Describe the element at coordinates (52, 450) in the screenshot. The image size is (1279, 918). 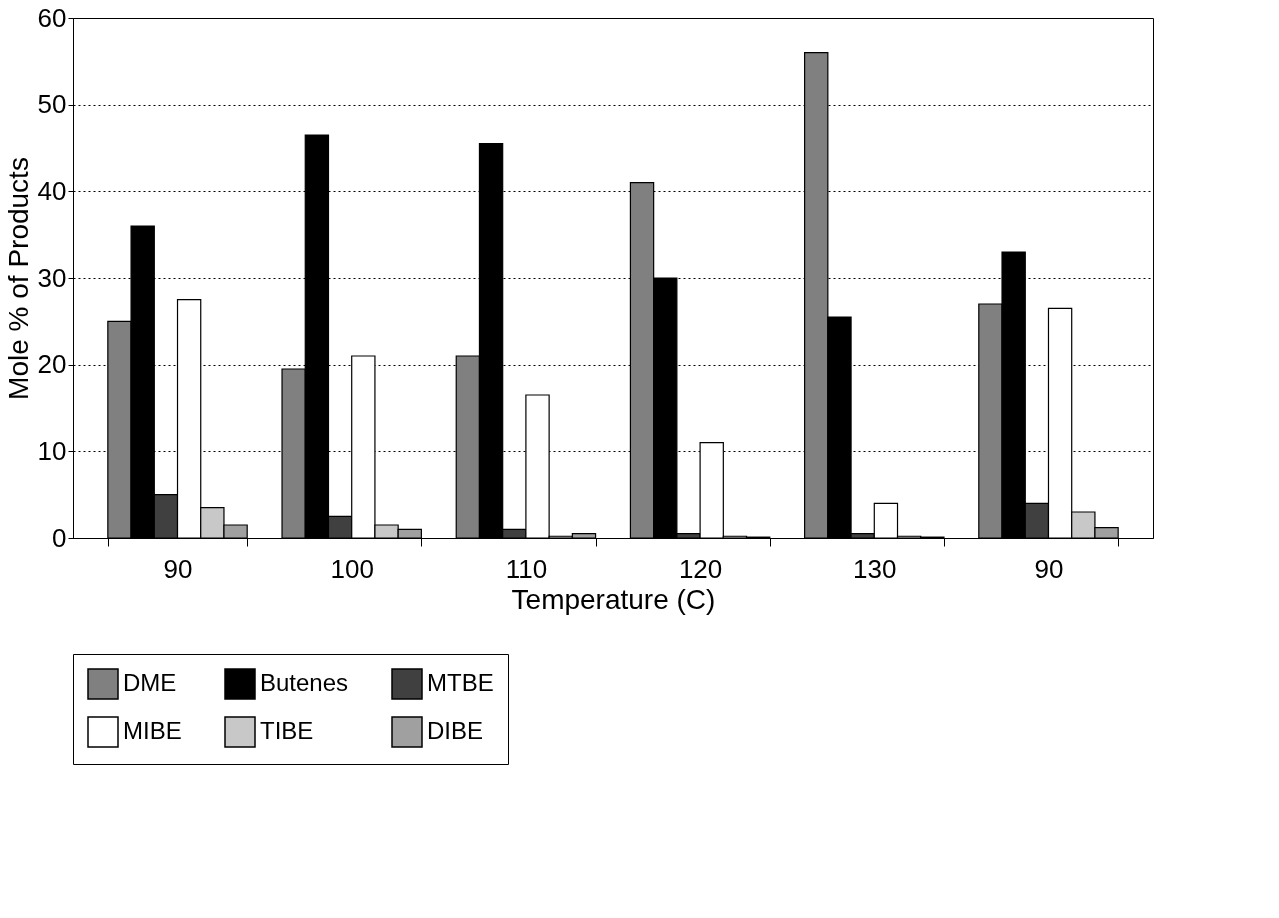
I see `y-tick-label: 10` at that location.